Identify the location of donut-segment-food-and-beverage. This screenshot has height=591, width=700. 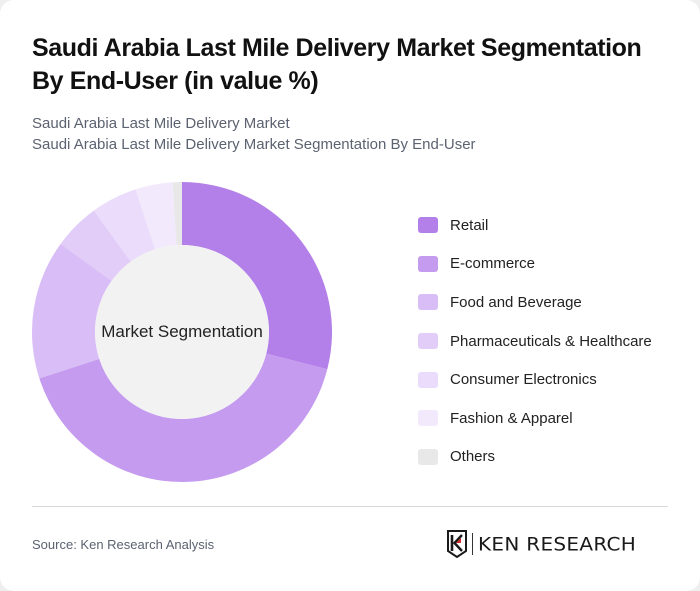
(72, 311).